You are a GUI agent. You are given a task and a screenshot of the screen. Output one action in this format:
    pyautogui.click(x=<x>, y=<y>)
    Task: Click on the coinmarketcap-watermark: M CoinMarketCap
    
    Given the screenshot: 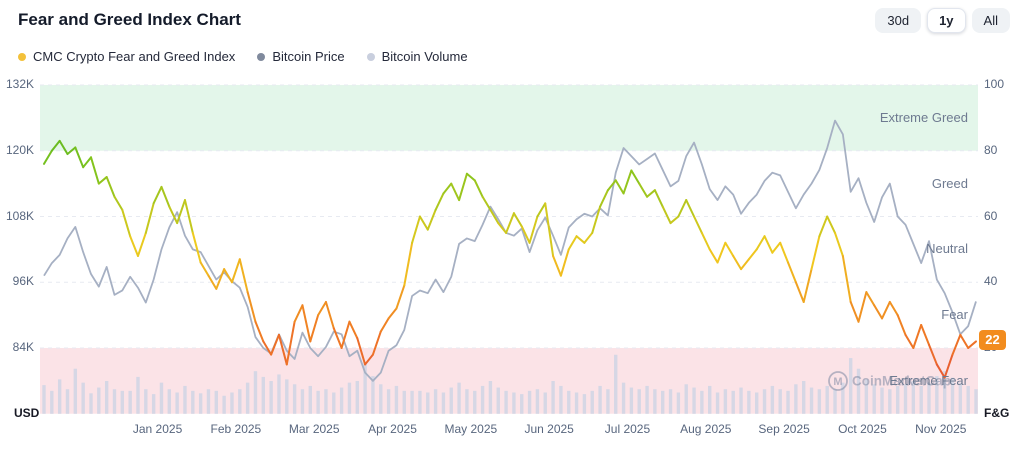 What is the action you would take?
    pyautogui.click(x=889, y=381)
    